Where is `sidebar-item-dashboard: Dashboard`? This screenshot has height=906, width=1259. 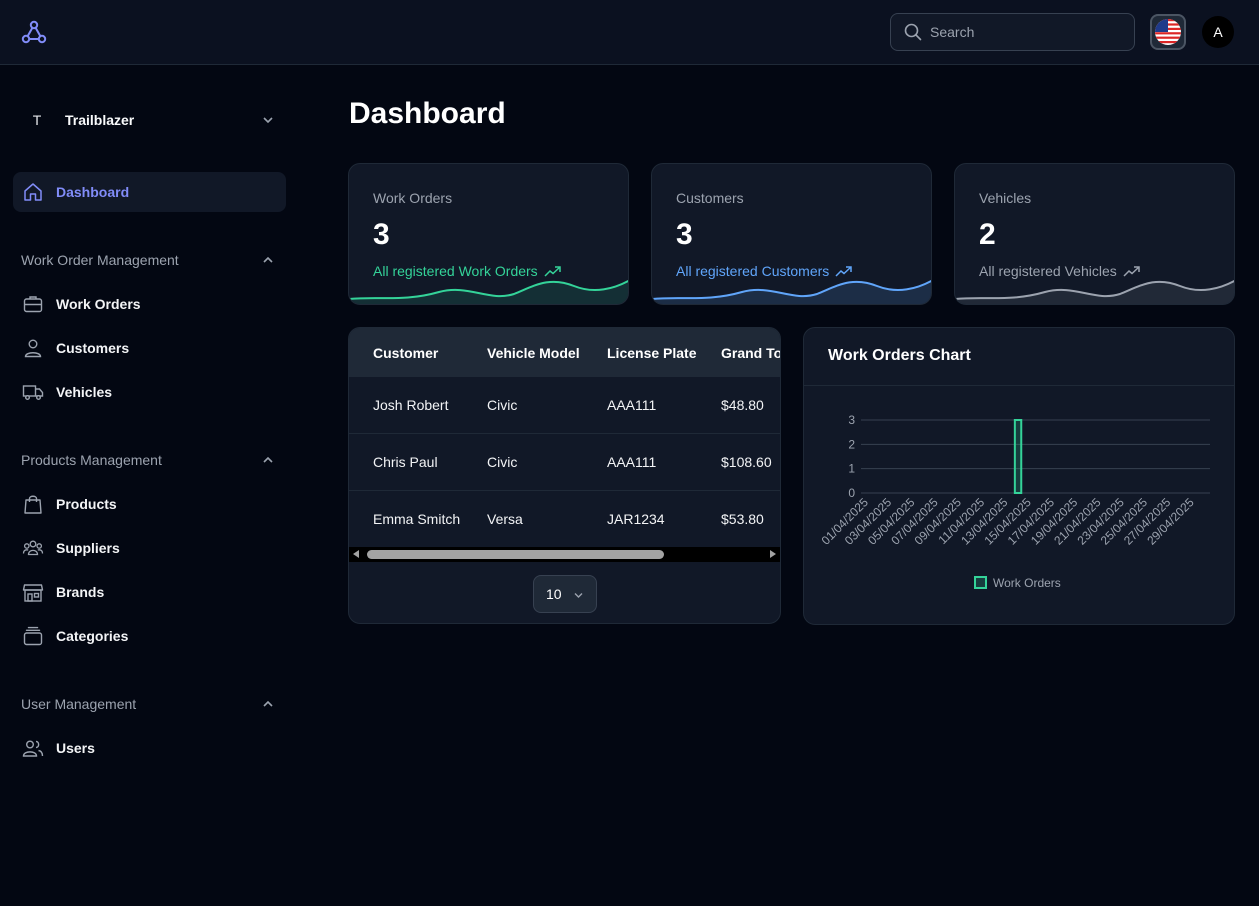 sidebar-item-dashboard: Dashboard is located at coordinates (149, 192).